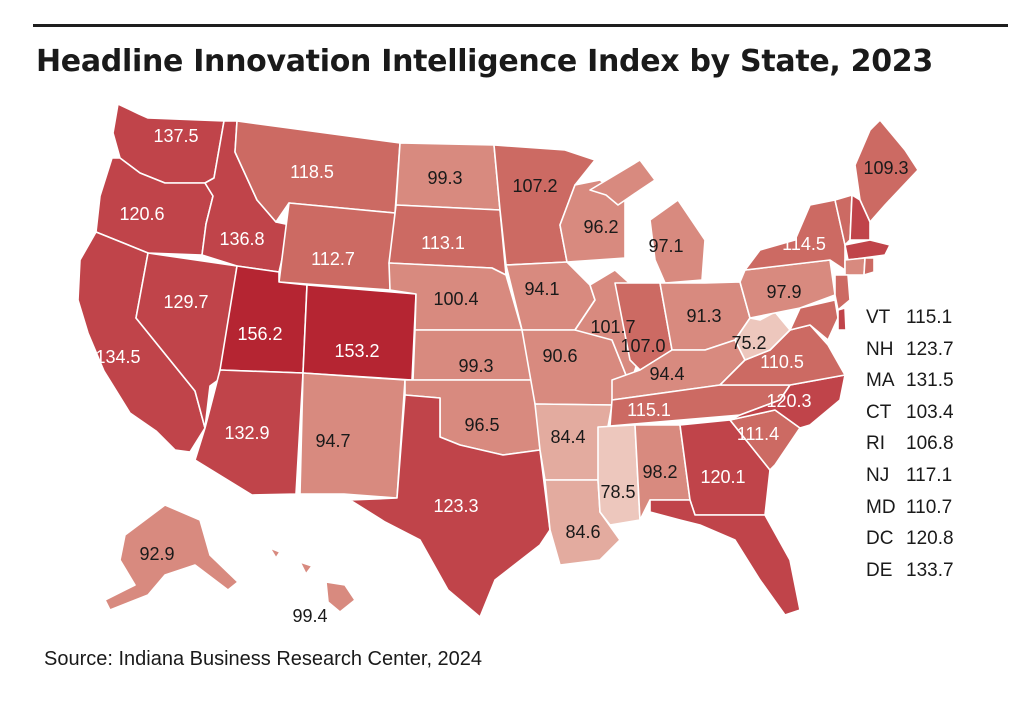  I want to click on side-row-ma: MA 131.5, so click(910, 385).